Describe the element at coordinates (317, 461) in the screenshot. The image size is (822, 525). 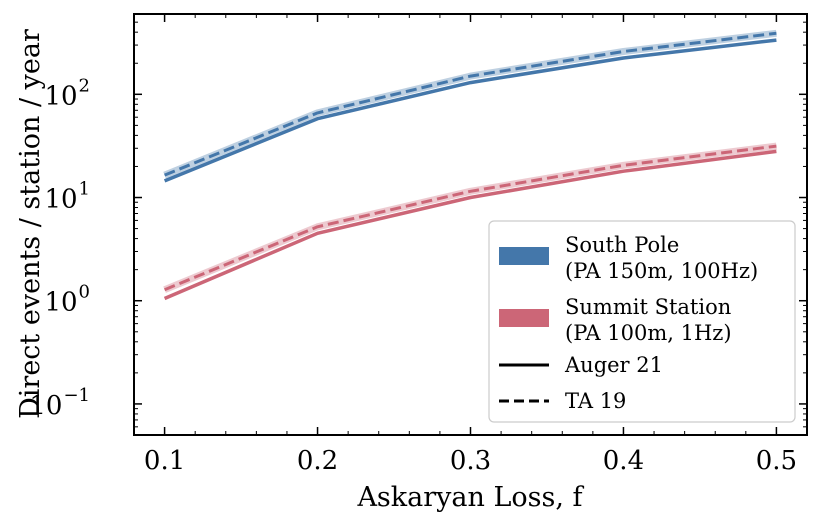
I see `x-tick-label: 0.2` at that location.